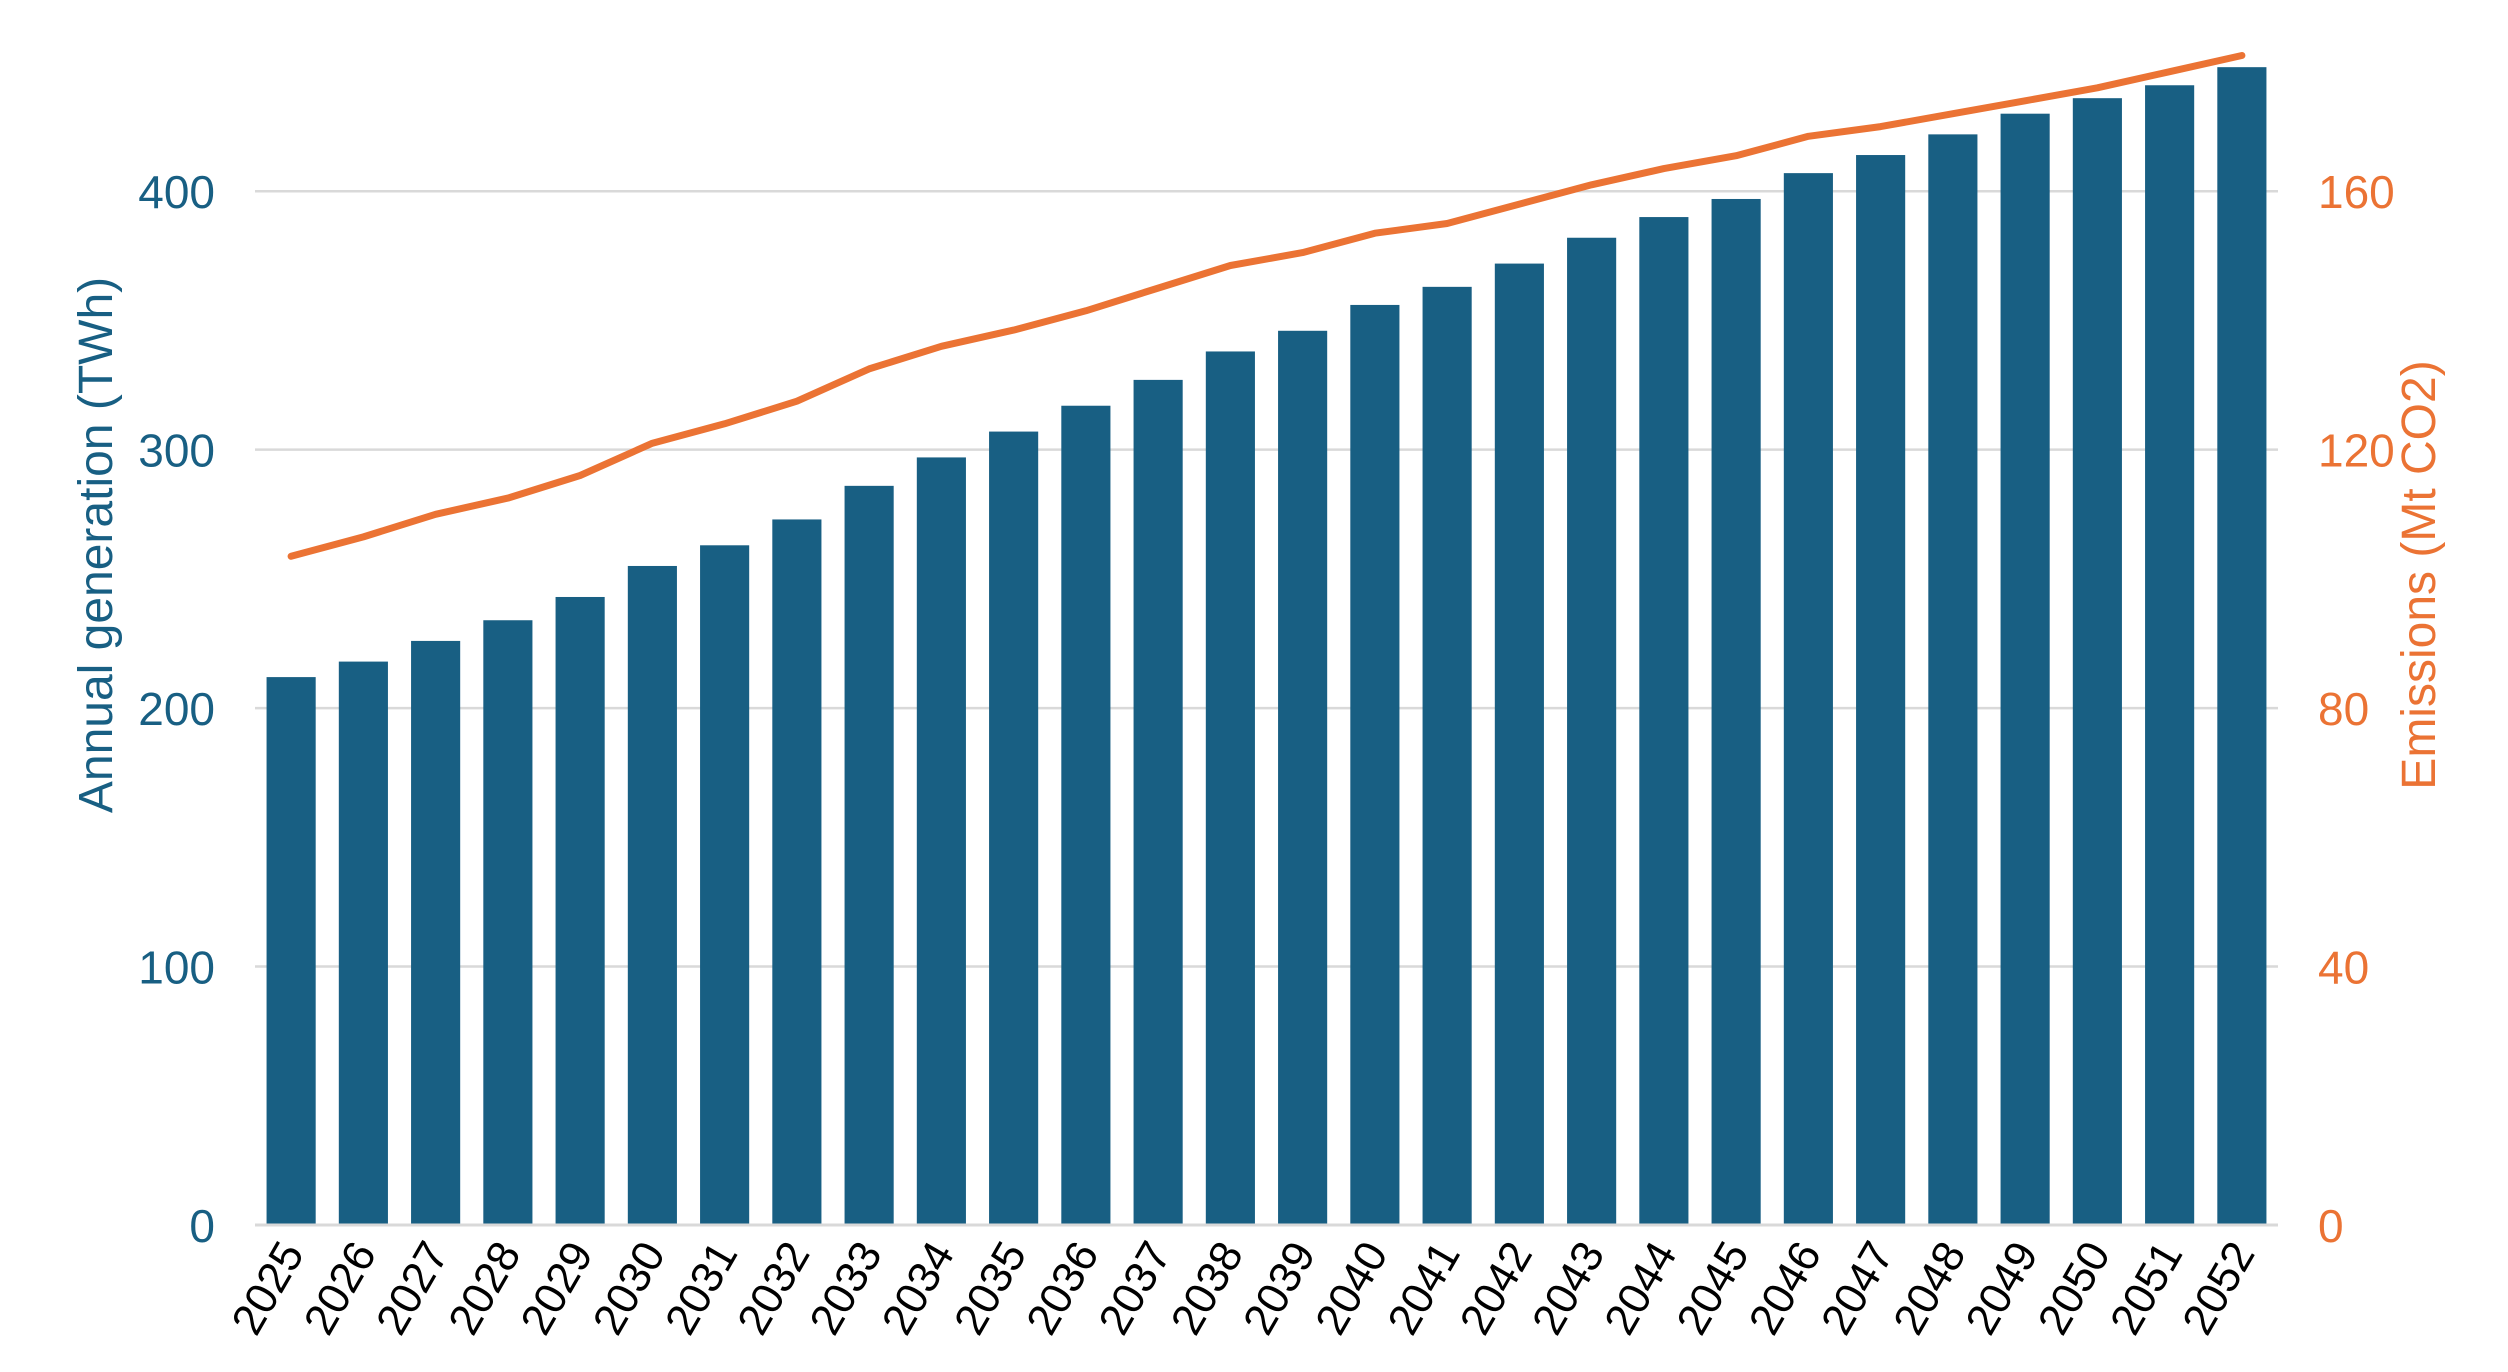 This screenshot has width=2508, height=1372. What do you see at coordinates (556, 1288) in the screenshot?
I see `x-tick-label: 2029` at bounding box center [556, 1288].